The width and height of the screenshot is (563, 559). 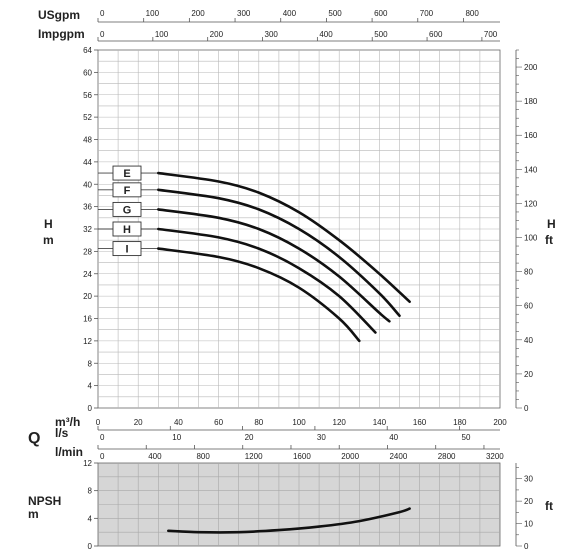 What do you see at coordinates (436, 34) in the screenshot?
I see `impgpm-tick-label: 600` at bounding box center [436, 34].